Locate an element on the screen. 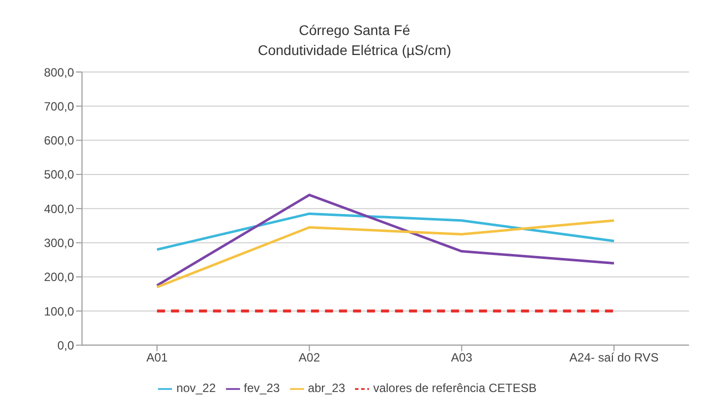  y-tick-label: 700,0 is located at coordinates (59, 106).